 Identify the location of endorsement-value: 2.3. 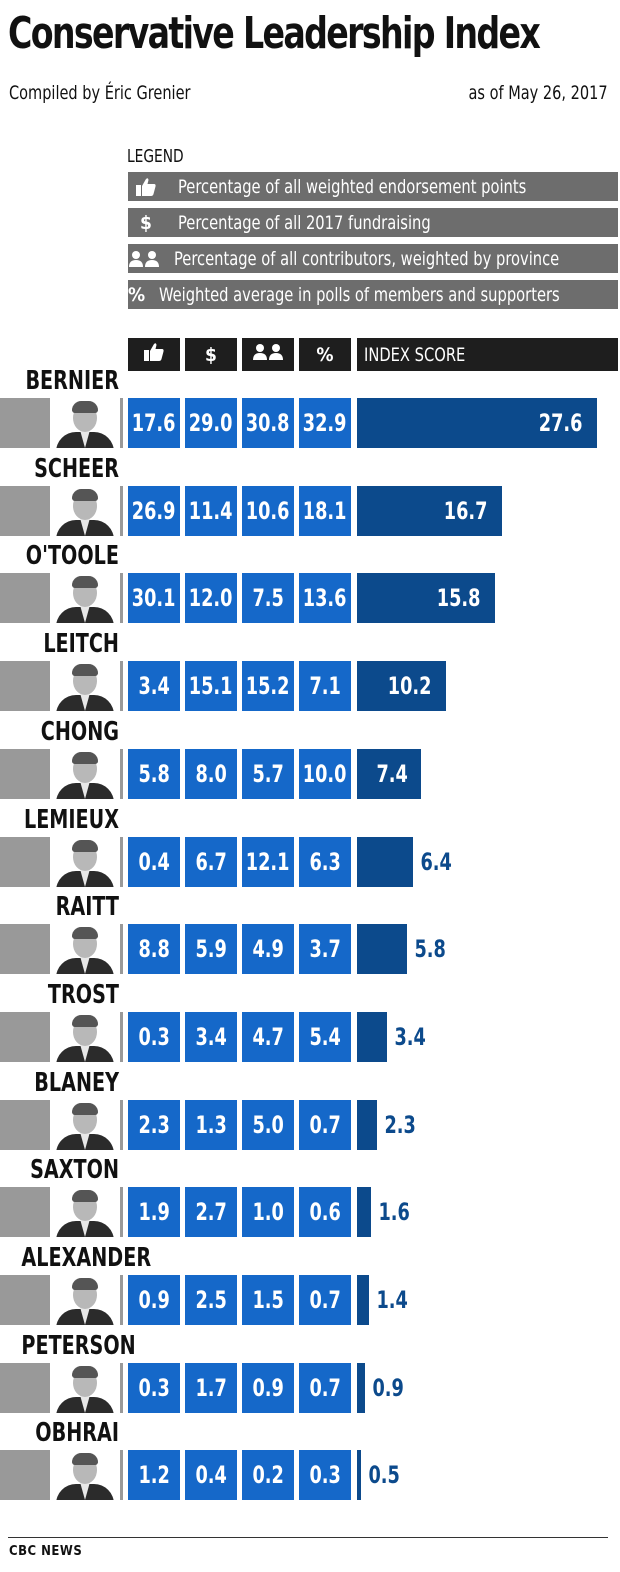
(154, 1125).